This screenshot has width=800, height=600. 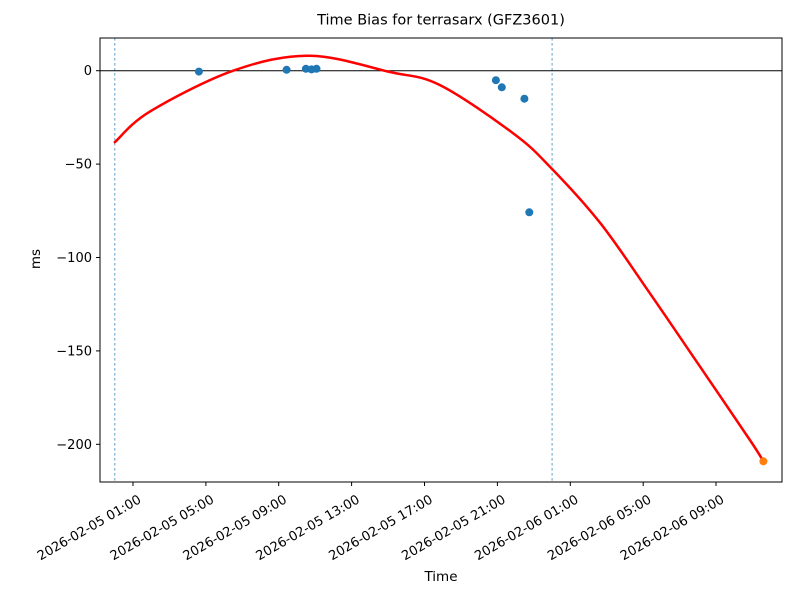 I want to click on y-tick-label: −150, so click(x=74, y=351).